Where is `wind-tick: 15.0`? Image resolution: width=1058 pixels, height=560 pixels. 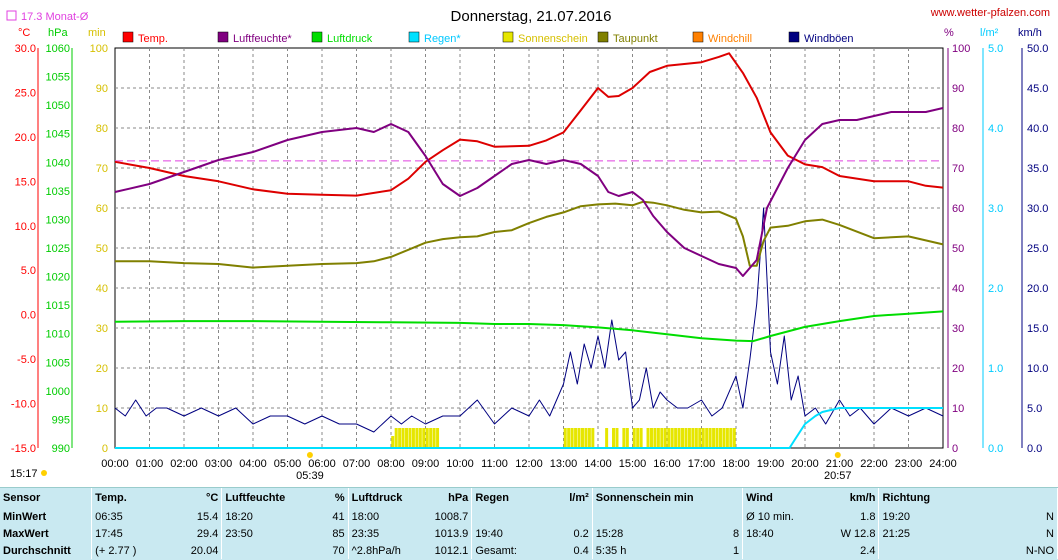
wind-tick: 15.0 is located at coordinates (1037, 329).